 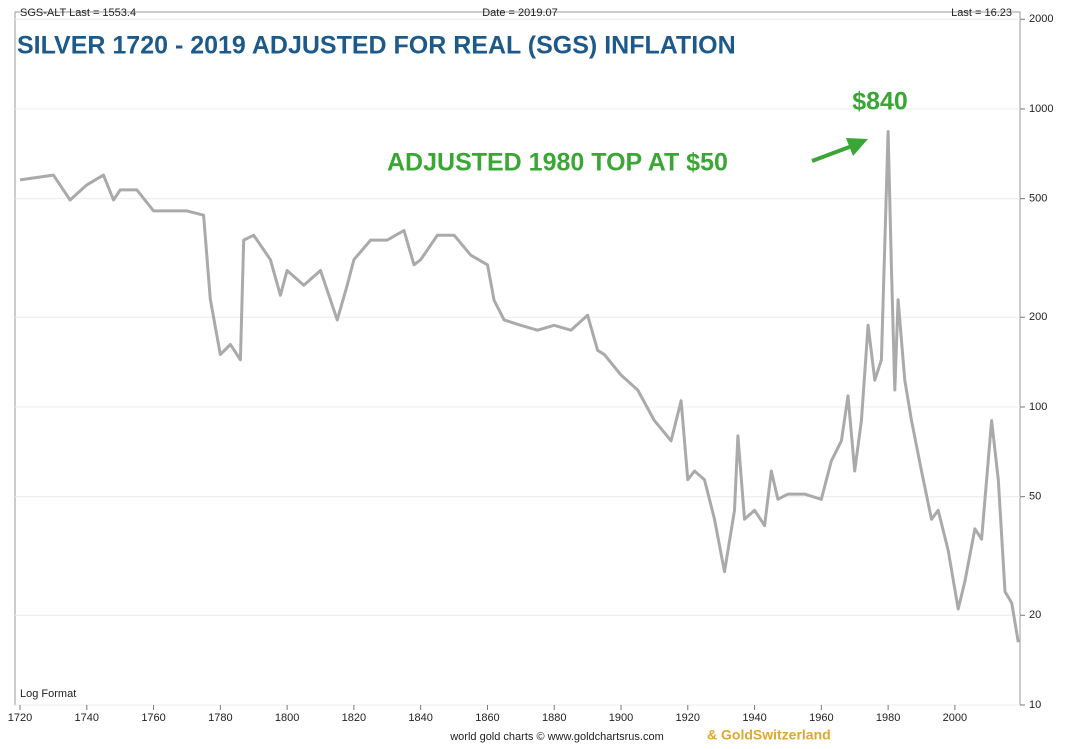 What do you see at coordinates (1035, 615) in the screenshot?
I see `y-tick-label: 20` at bounding box center [1035, 615].